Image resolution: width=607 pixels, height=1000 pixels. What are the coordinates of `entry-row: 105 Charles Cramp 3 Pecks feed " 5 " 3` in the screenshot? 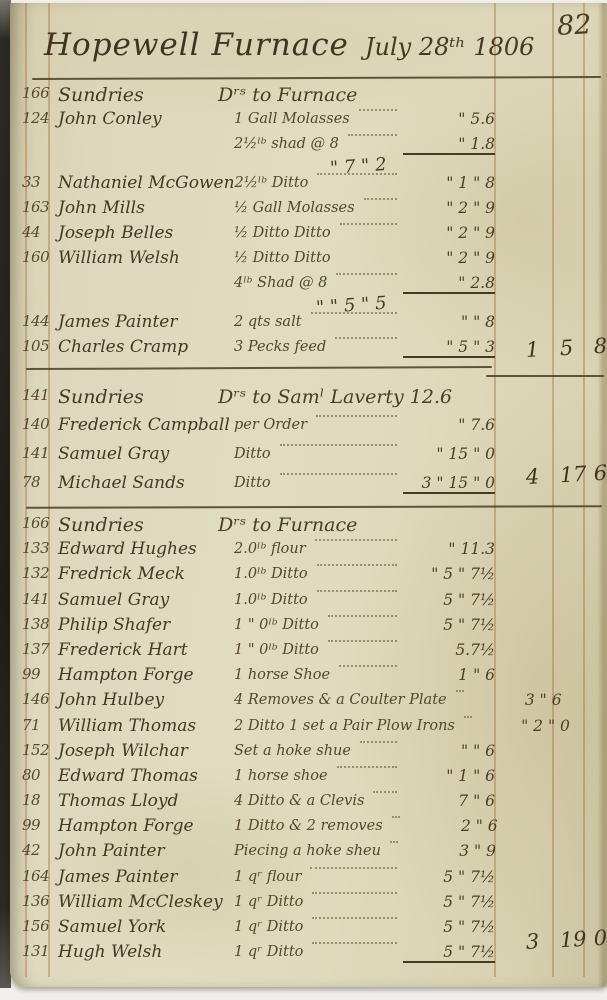 It's located at (258, 349).